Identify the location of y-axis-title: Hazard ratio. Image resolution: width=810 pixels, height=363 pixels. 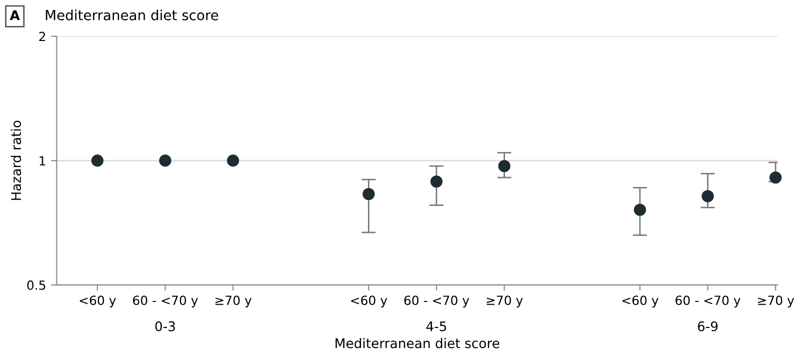
(16, 160).